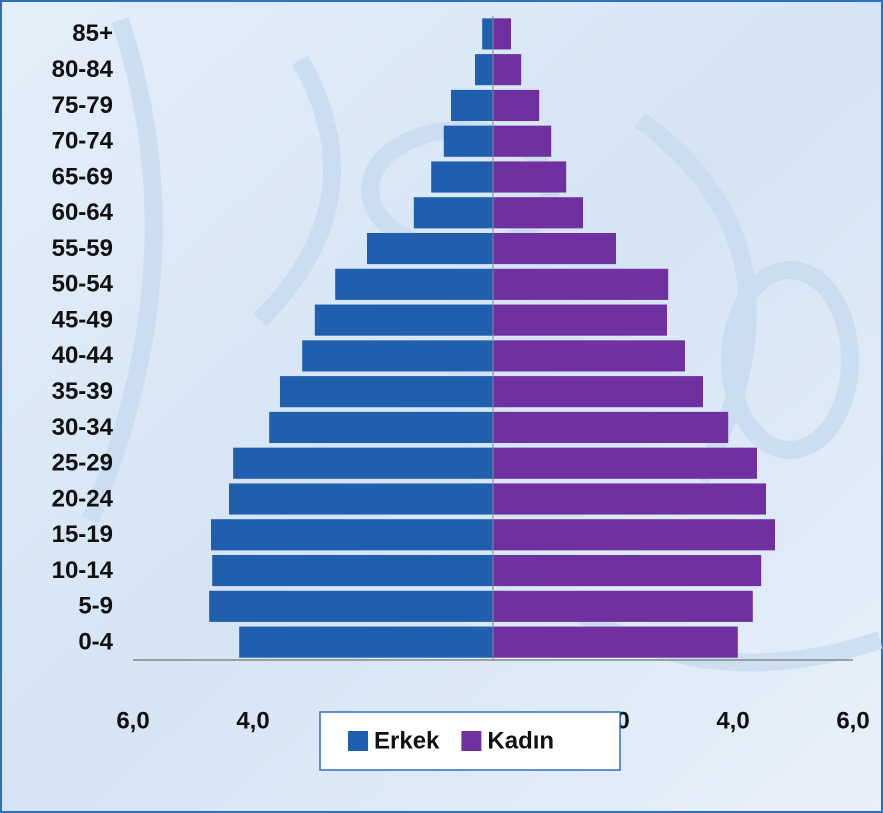 This screenshot has height=813, width=883. What do you see at coordinates (82, 391) in the screenshot?
I see `y-tick-label: 35-39` at bounding box center [82, 391].